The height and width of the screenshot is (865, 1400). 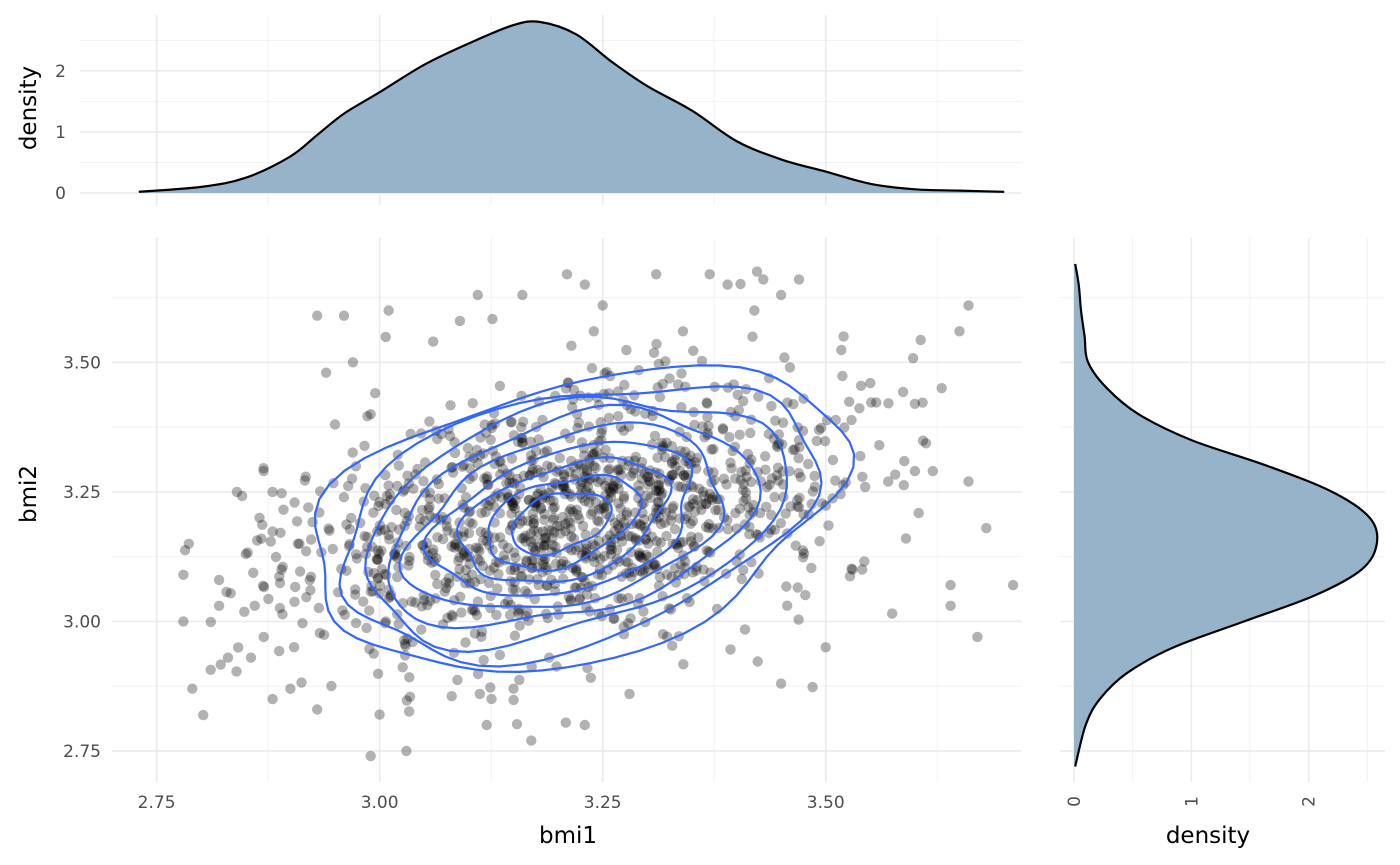 What do you see at coordinates (571, 106) in the screenshot?
I see `top-density-line` at bounding box center [571, 106].